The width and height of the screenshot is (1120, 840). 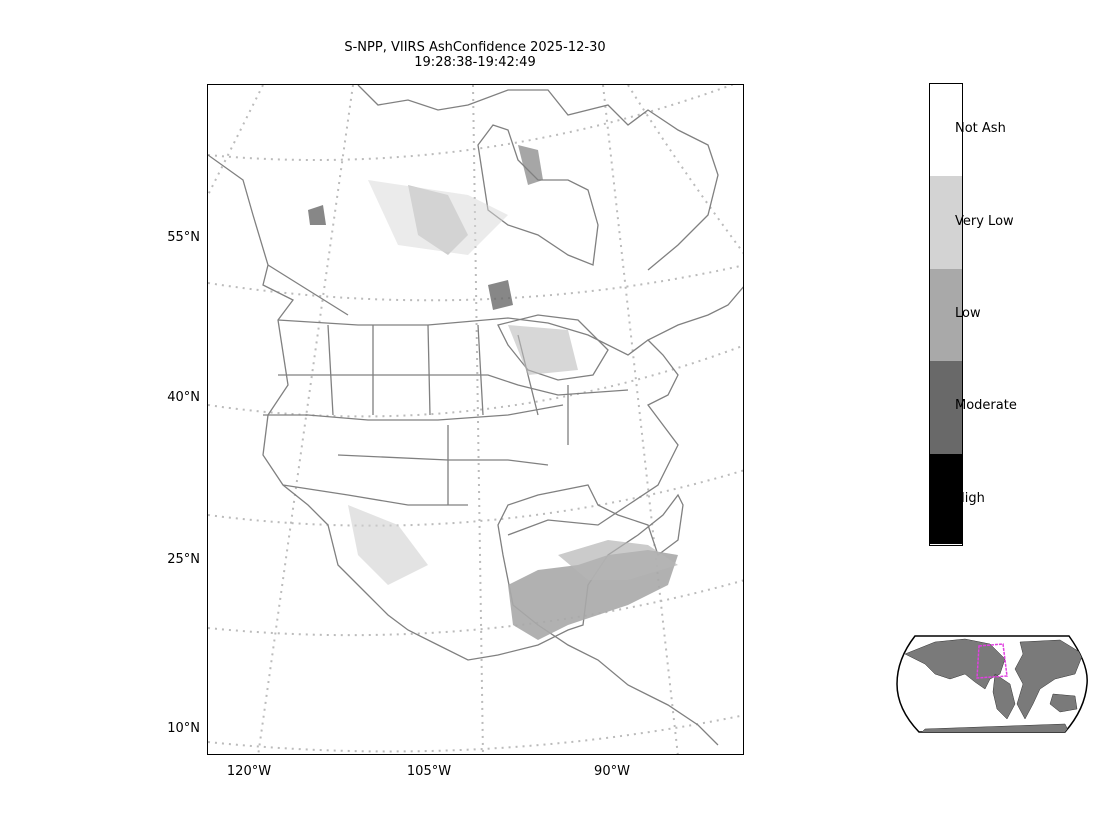 What do you see at coordinates (612, 771) in the screenshot?
I see `lon-label-90w: 90°W` at bounding box center [612, 771].